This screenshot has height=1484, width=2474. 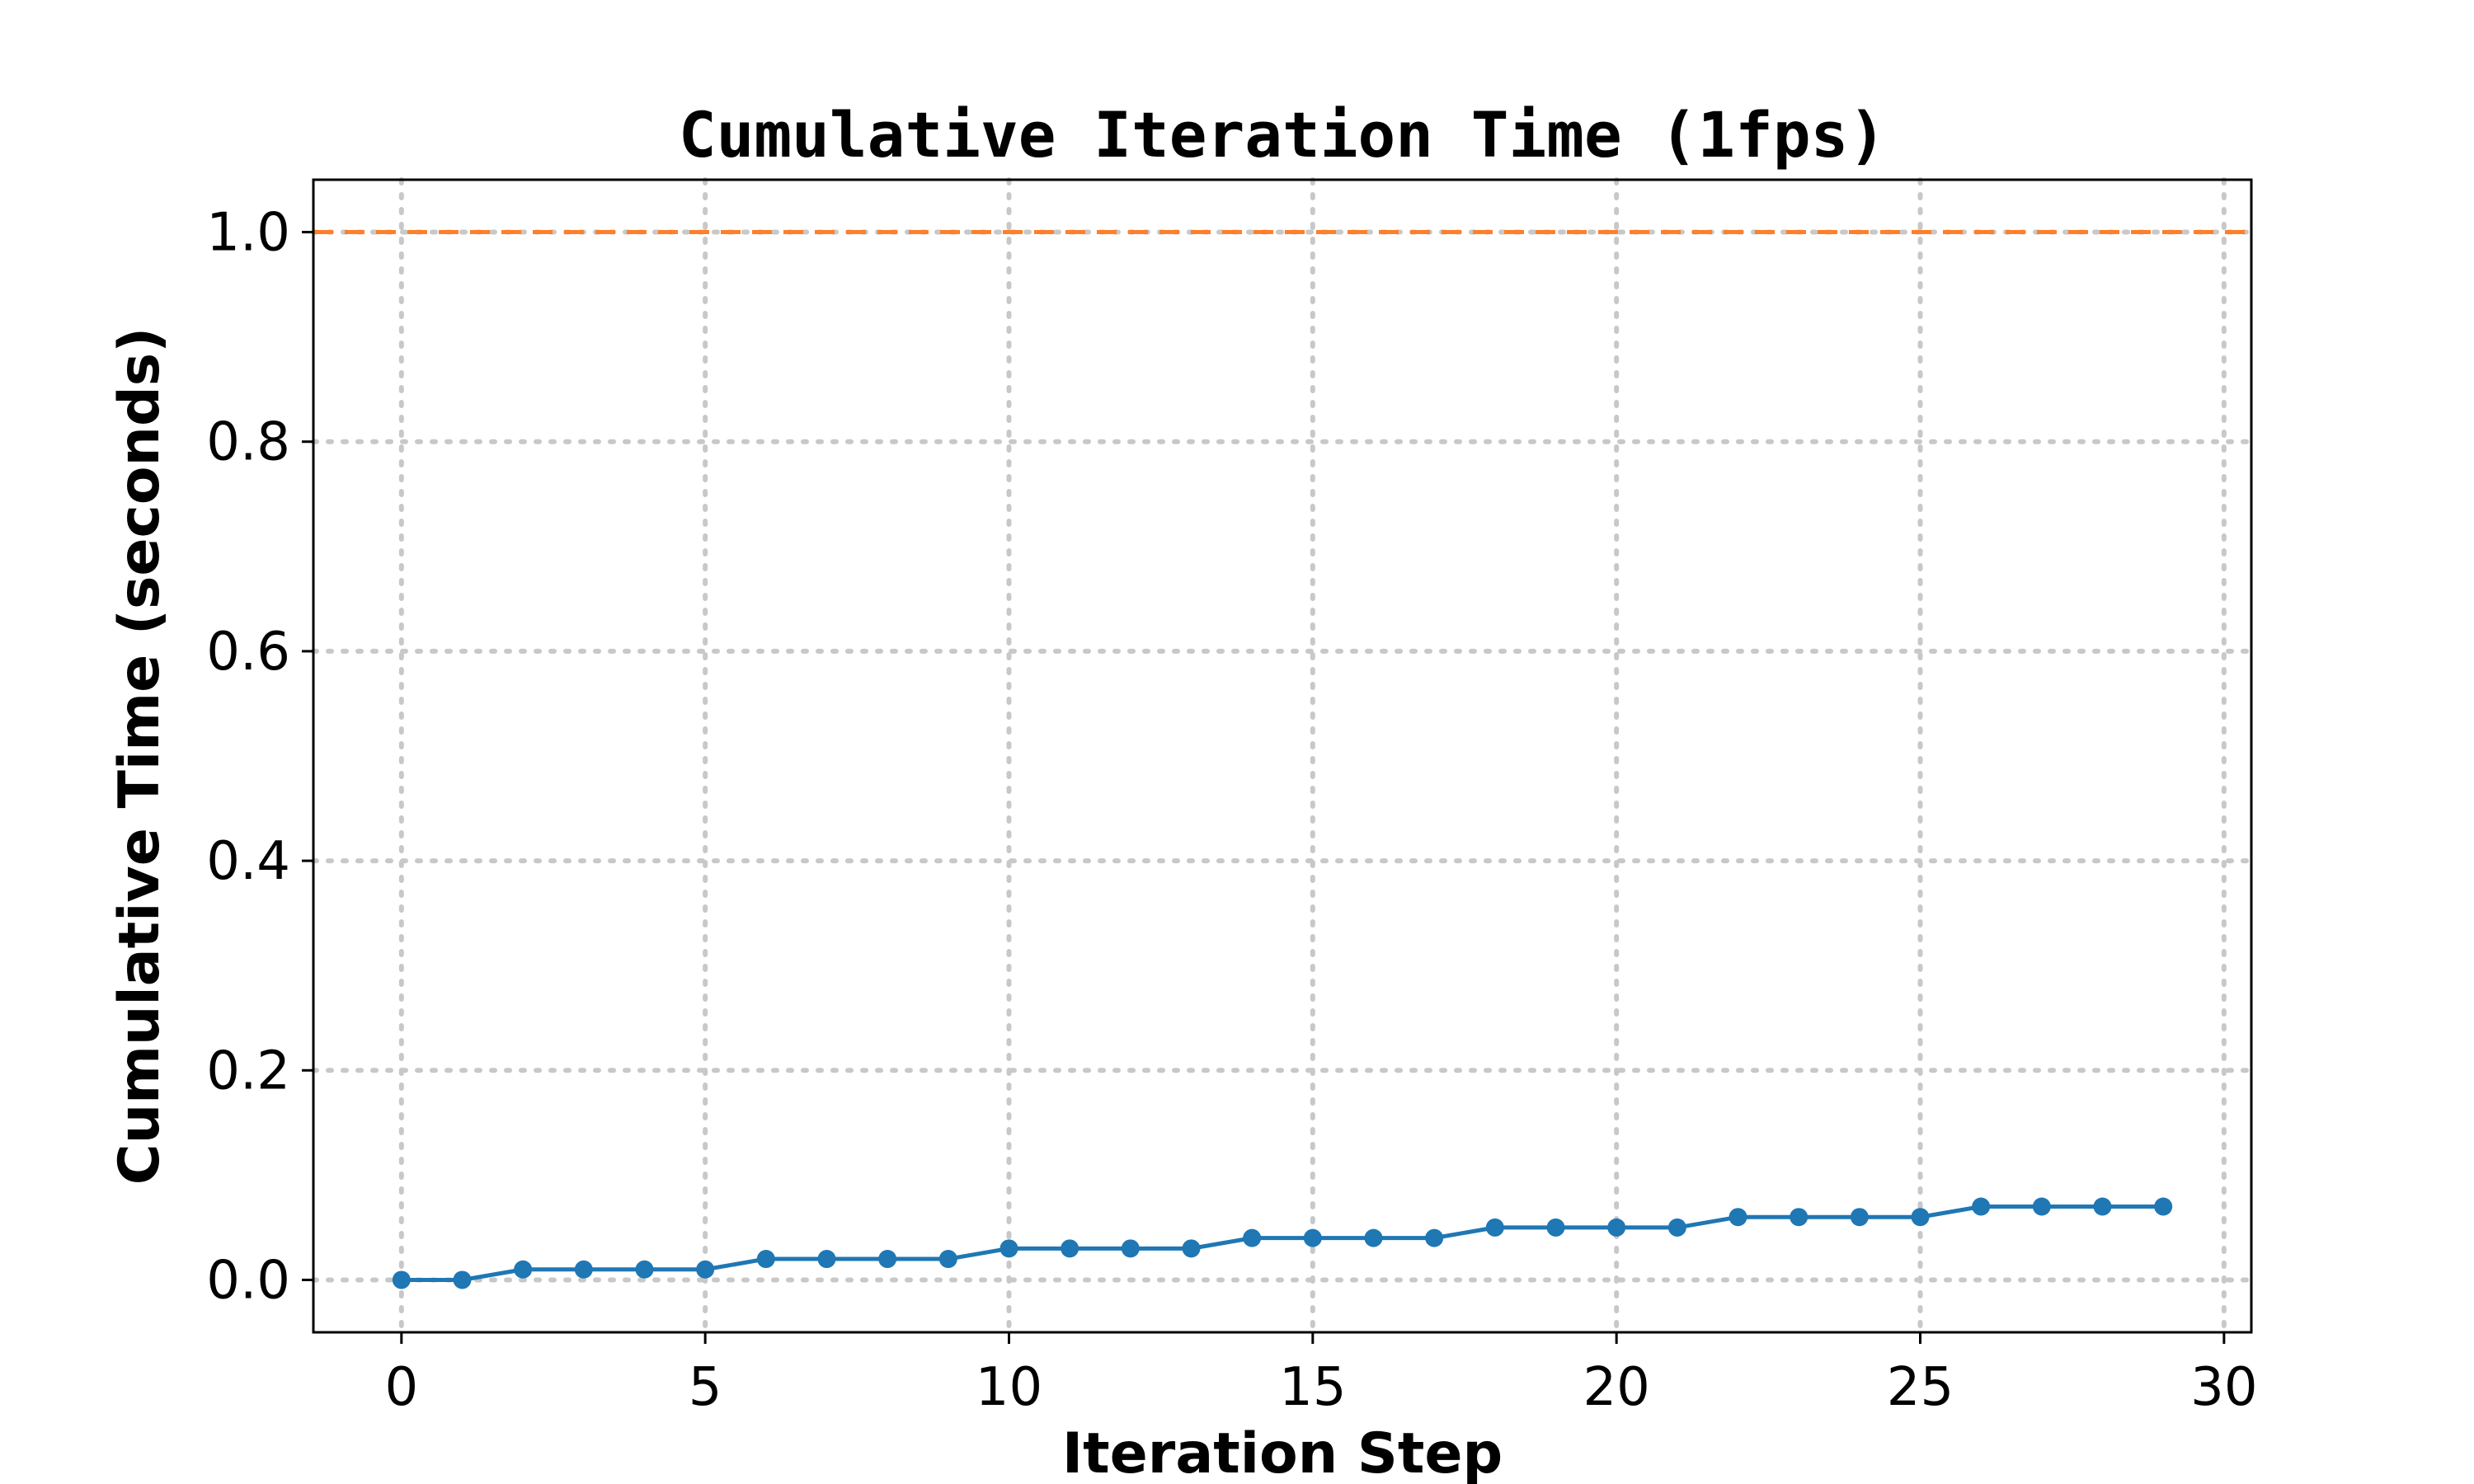 What do you see at coordinates (1282, 134) in the screenshot?
I see `chart-title: Cumulative Iteration Time (1fps)` at bounding box center [1282, 134].